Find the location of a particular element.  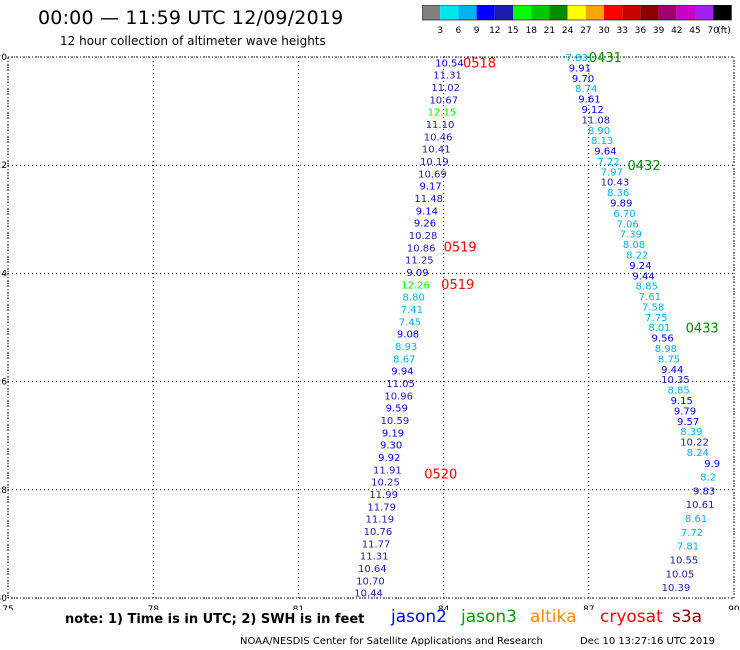

color-scale-legend: 3 6 9 12 15 18 21 24 27 30 33 36 39 42 45 70(ft) is located at coordinates (577, 20).